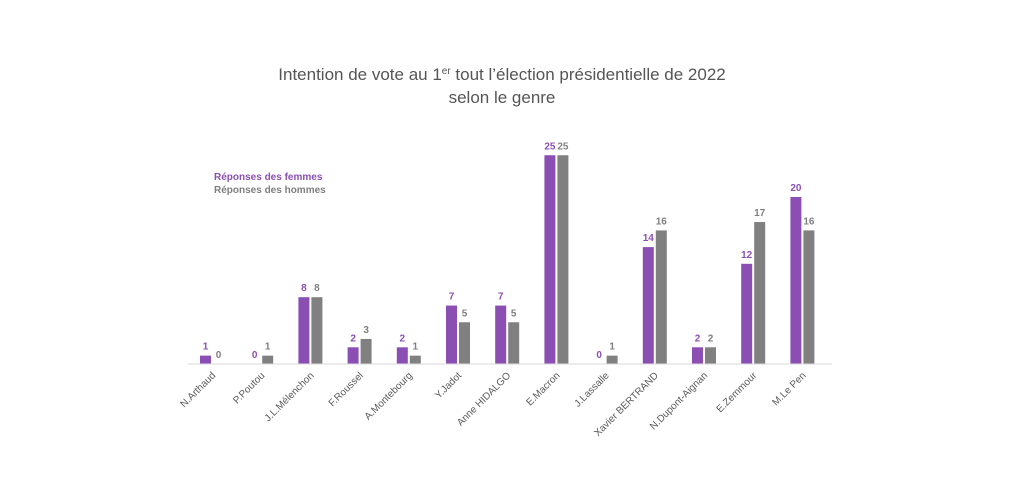  What do you see at coordinates (219, 355) in the screenshot?
I see `data-label-hommes-n-arthaud: 0` at bounding box center [219, 355].